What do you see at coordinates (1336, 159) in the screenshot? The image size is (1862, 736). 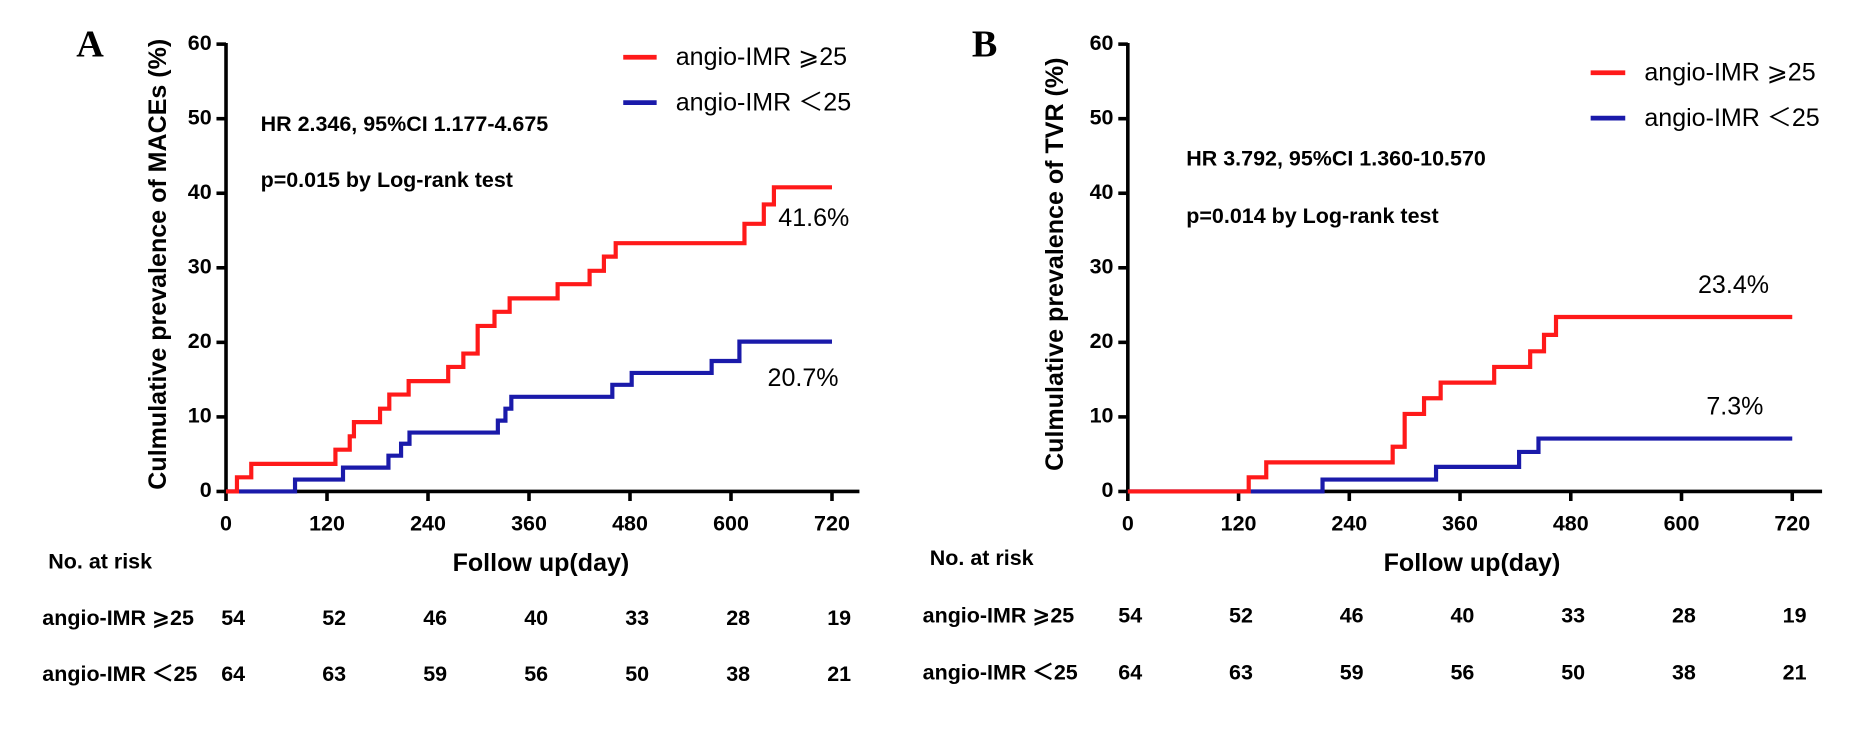 I see `annotation: HR 3.792, 95%CI 1.360-10.570` at bounding box center [1336, 159].